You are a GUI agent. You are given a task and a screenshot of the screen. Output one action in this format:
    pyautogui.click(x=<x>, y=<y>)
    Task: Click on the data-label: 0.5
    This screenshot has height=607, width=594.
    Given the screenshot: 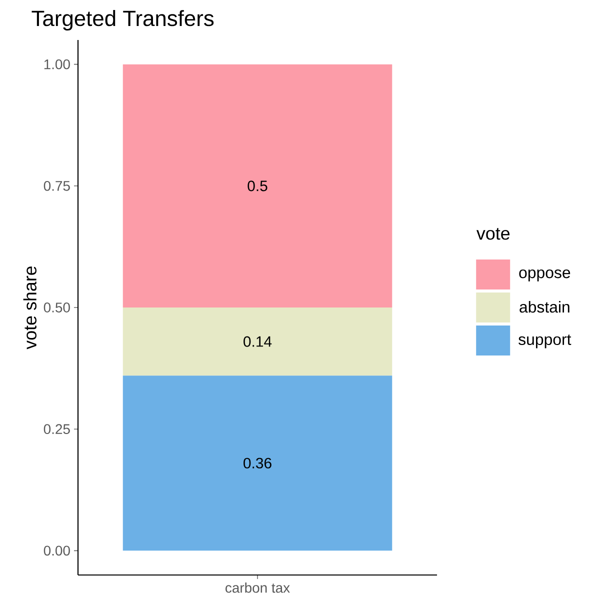 What is the action you would take?
    pyautogui.click(x=258, y=186)
    